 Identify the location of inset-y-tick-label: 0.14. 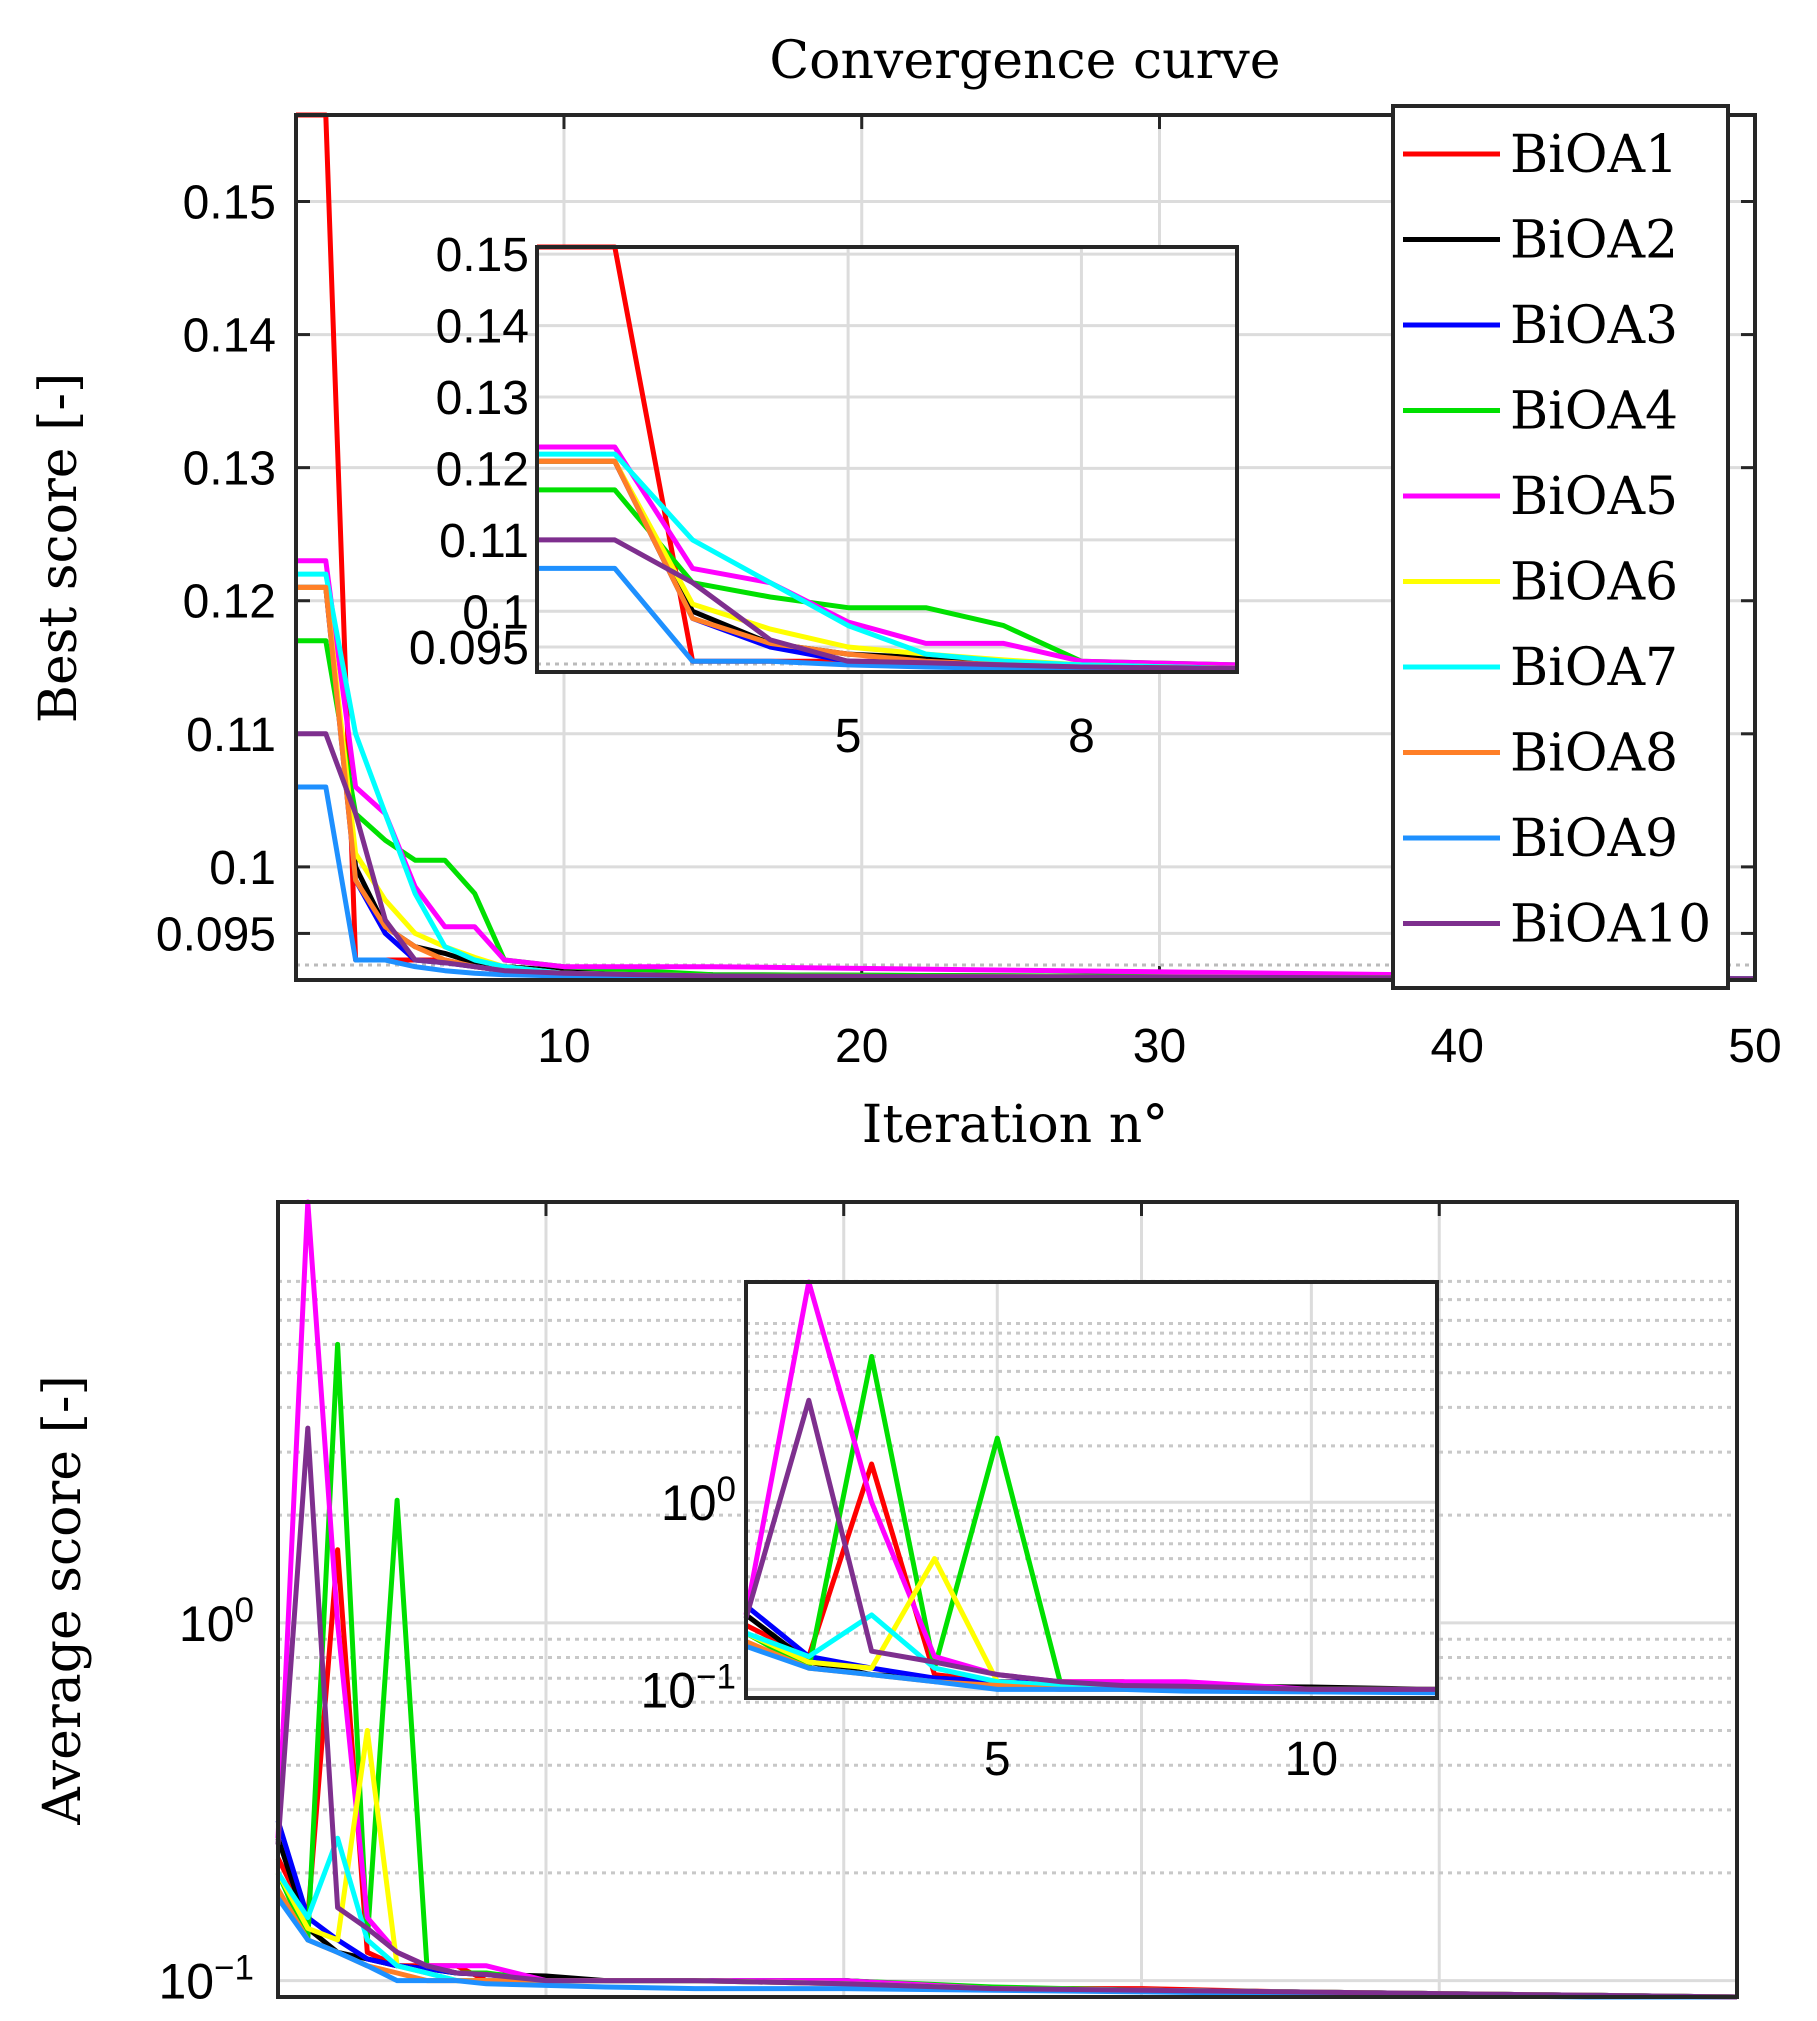
(482, 327).